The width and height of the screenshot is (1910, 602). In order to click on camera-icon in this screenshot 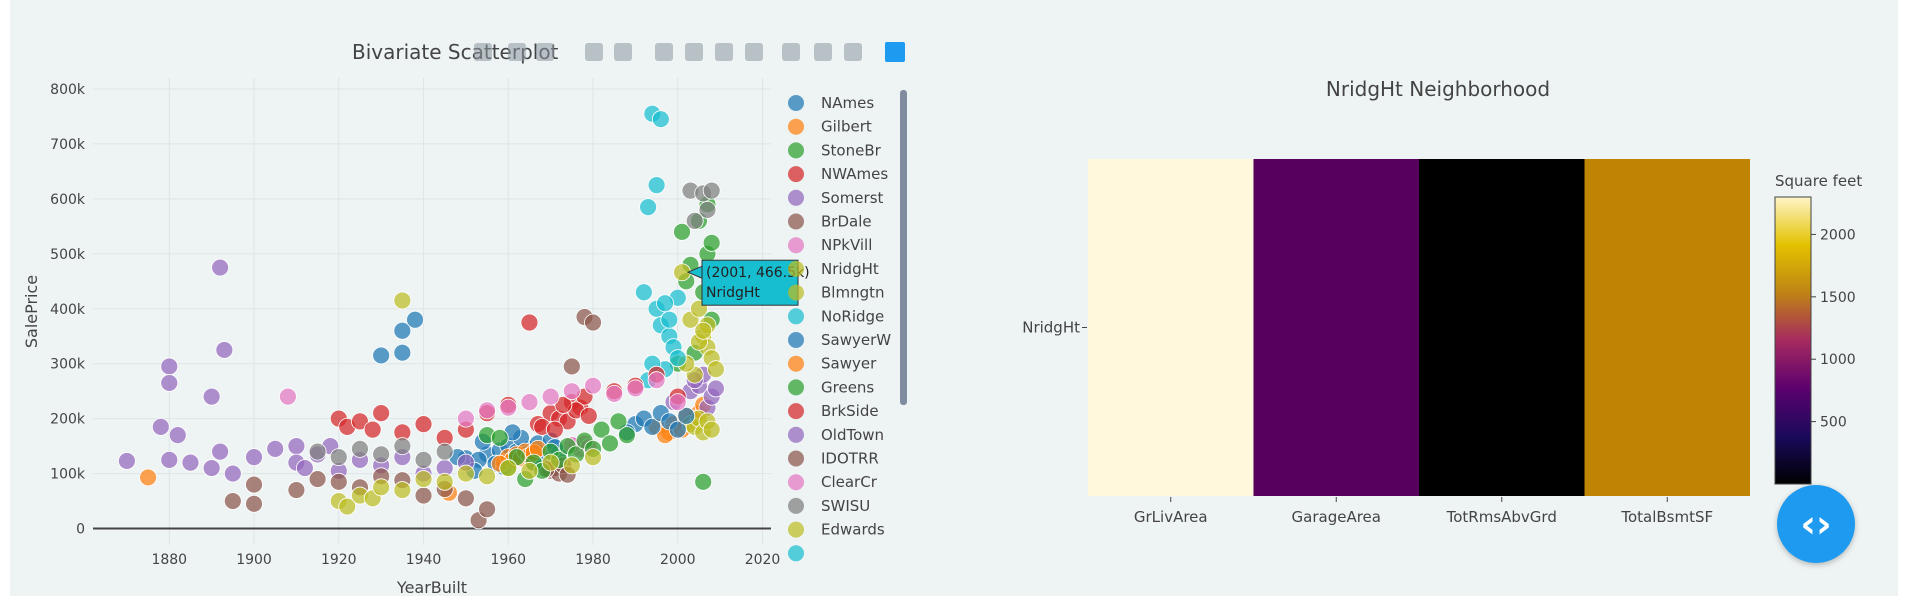, I will do `click(483, 52)`.